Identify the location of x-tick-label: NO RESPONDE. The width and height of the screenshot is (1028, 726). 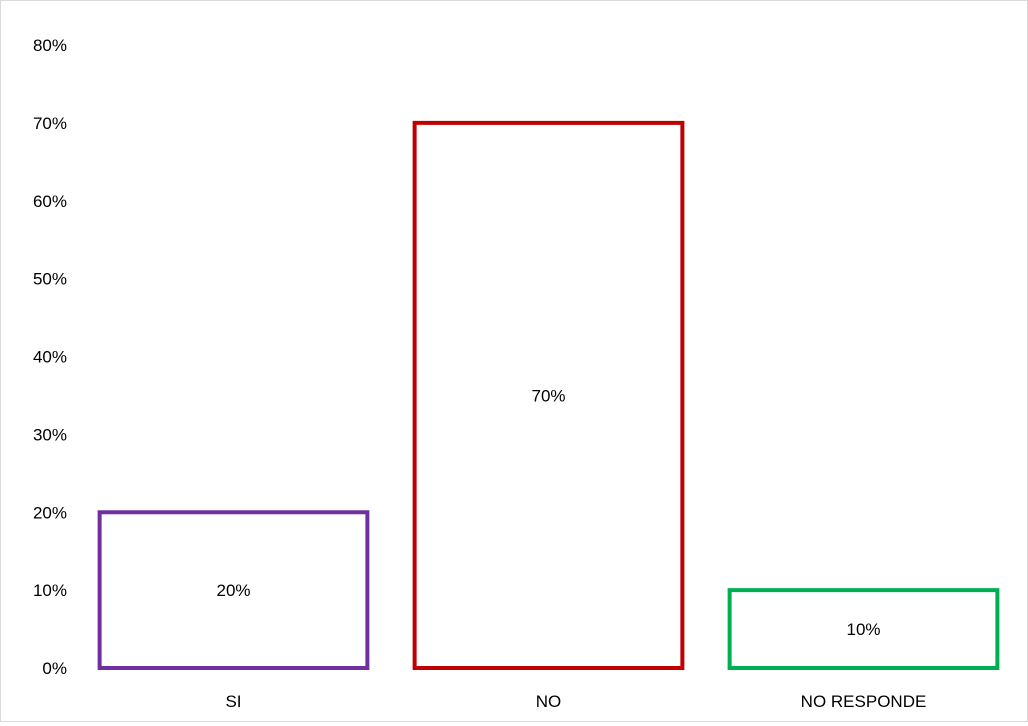
(864, 701).